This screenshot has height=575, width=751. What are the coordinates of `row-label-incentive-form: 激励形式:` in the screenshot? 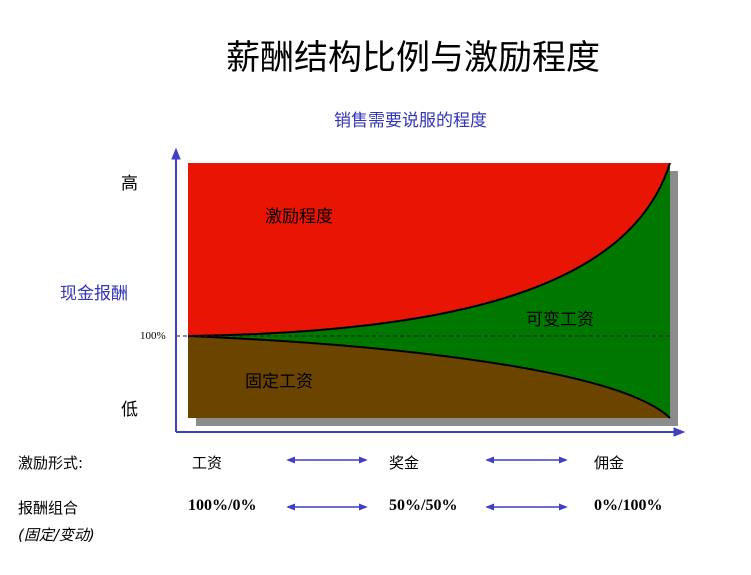 It's located at (51, 463).